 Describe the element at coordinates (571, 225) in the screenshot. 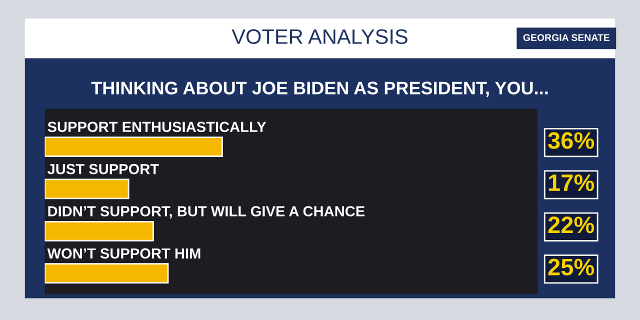

I see `data-label: 22%` at that location.